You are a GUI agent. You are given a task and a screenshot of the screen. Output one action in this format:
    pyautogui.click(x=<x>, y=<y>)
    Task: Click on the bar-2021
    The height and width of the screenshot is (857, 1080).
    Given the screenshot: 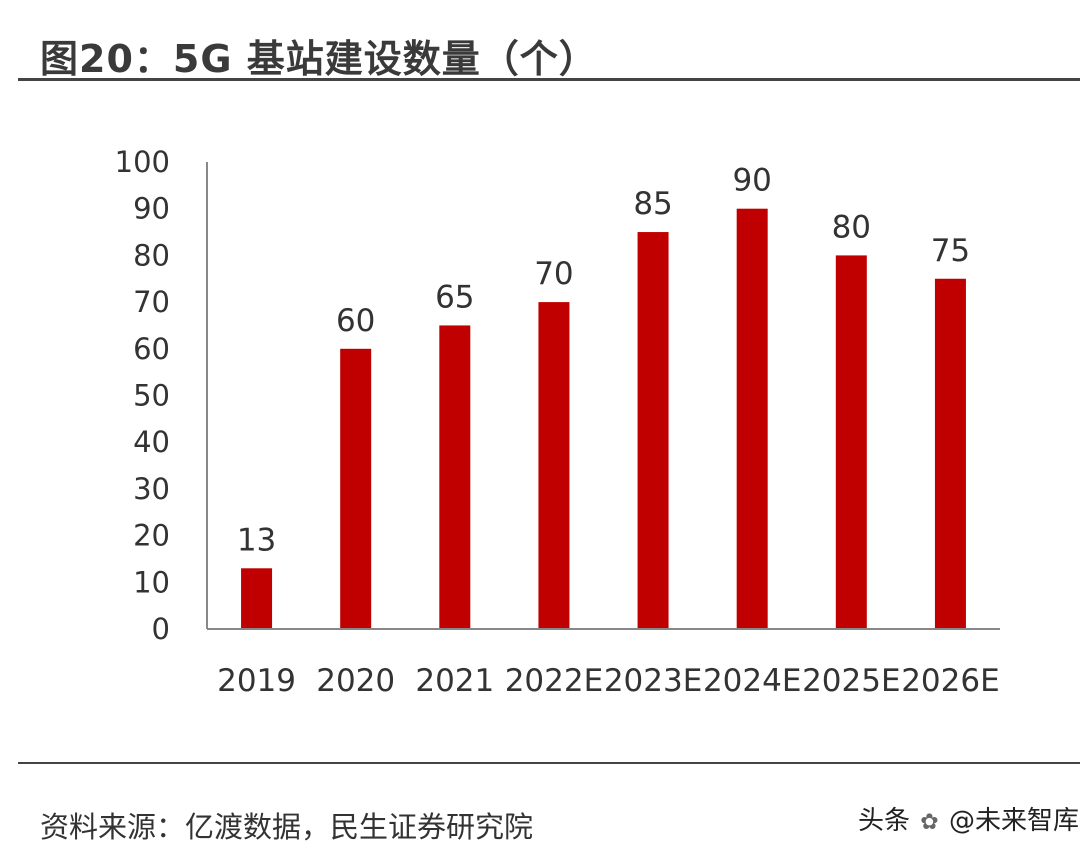 What is the action you would take?
    pyautogui.click(x=455, y=477)
    